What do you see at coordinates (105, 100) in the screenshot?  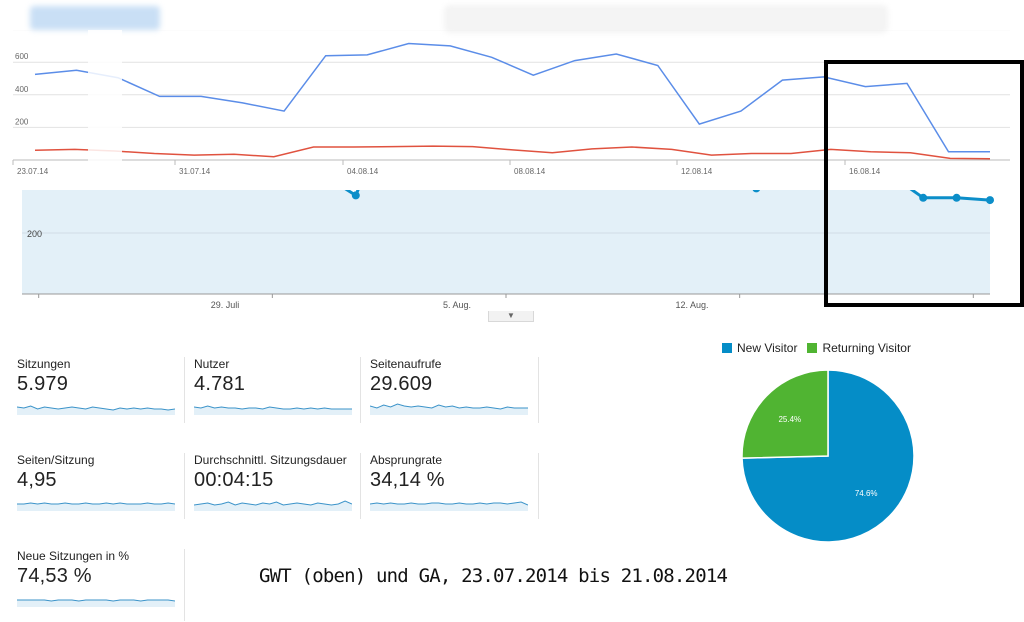 I see `blur-overlay` at bounding box center [105, 100].